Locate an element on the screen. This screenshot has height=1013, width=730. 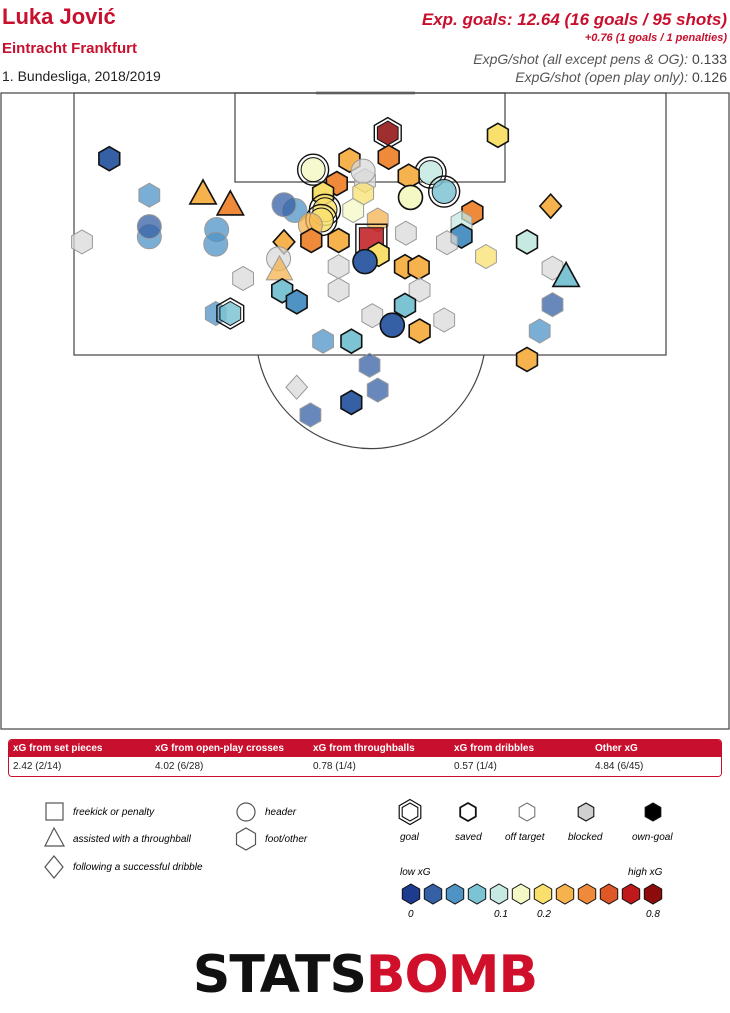
xg-per-shot-open: ExpG/shot (open play only): 0.126 is located at coordinates (621, 77).